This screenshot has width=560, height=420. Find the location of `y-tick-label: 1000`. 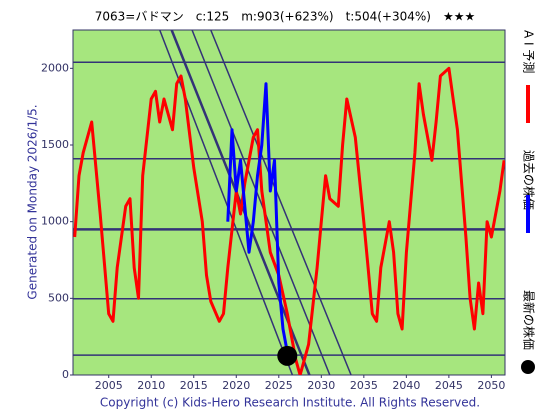

y-tick-label: 1000 is located at coordinates (55, 221).